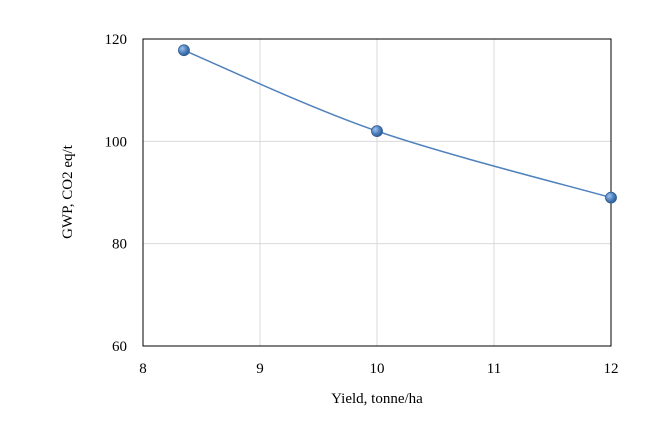 This screenshot has width=664, height=423. I want to click on y-tick-label: 100, so click(116, 142).